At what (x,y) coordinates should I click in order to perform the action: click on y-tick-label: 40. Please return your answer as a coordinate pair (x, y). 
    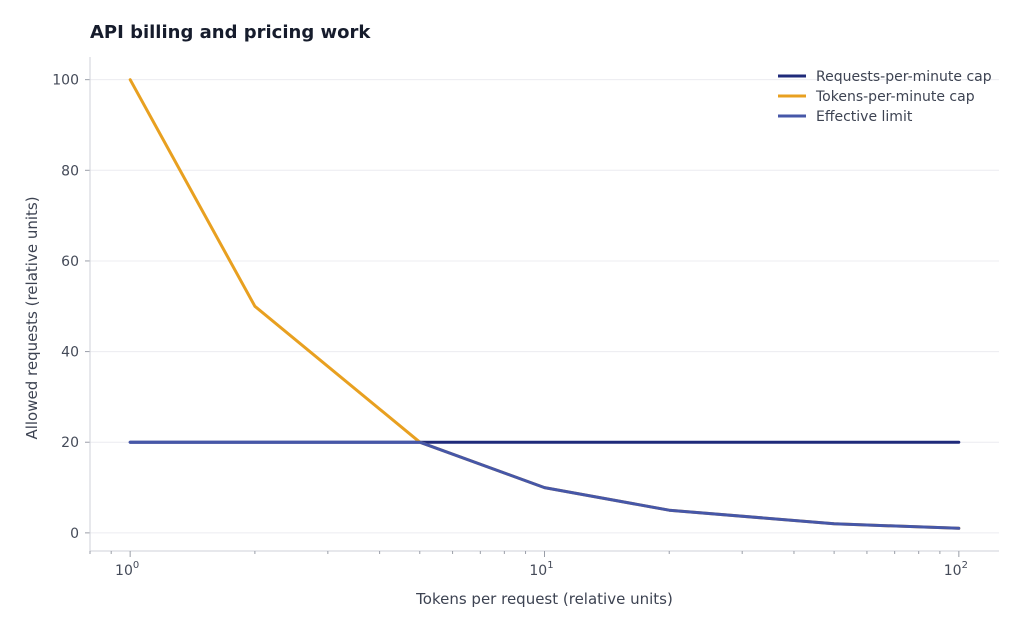
    Looking at the image, I should click on (70, 353).